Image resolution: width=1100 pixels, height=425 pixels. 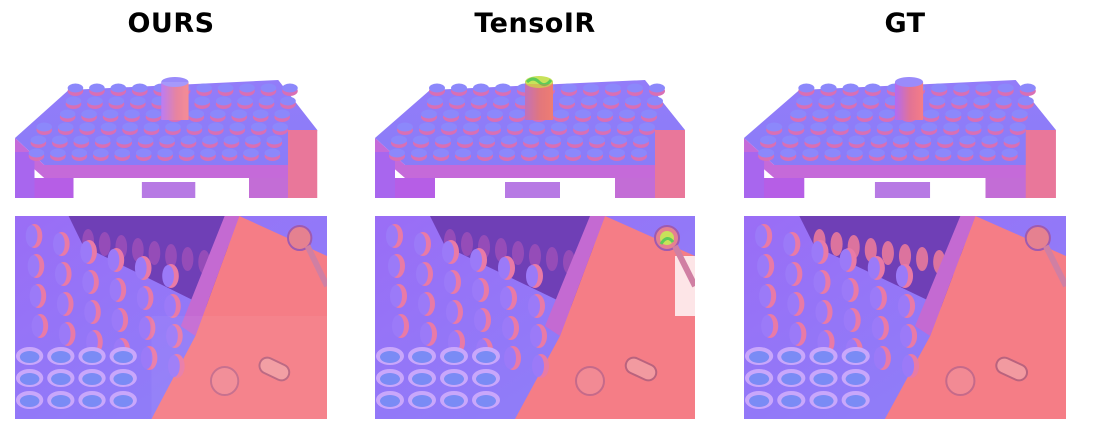 What do you see at coordinates (535, 129) in the screenshot?
I see `top-panel-tensoir` at bounding box center [535, 129].